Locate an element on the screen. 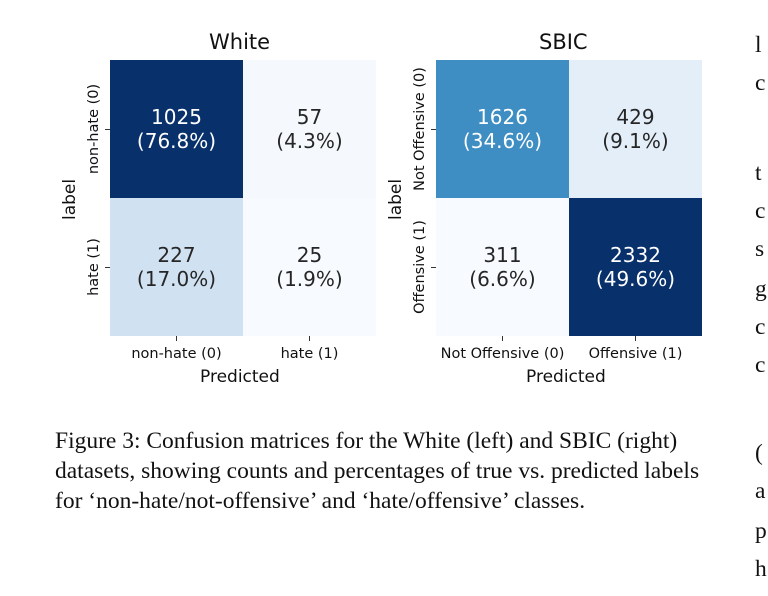 This screenshot has width=768, height=596. y-tick-label: Not Offensive (0) is located at coordinates (420, 129).